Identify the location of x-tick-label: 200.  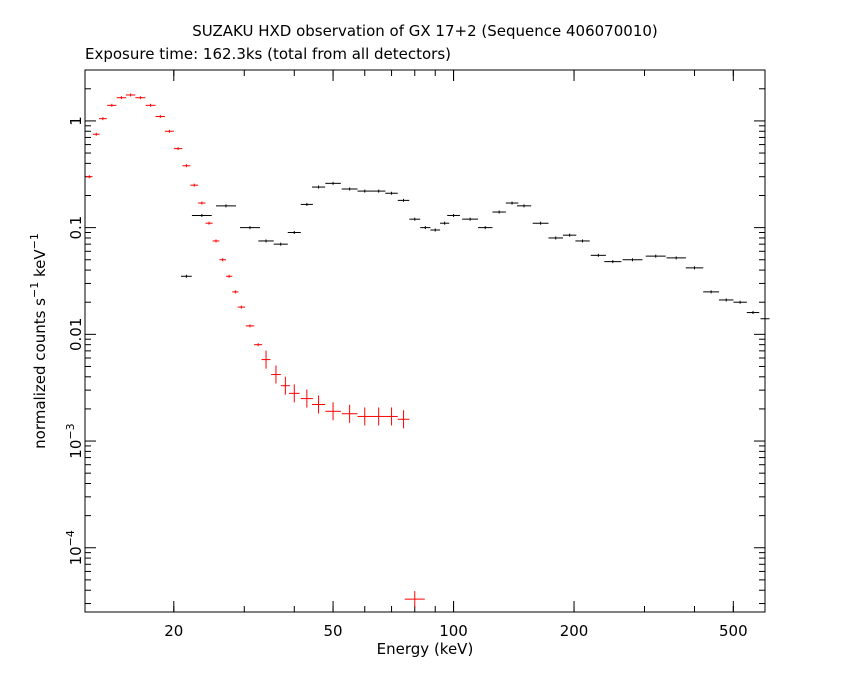
(574, 631).